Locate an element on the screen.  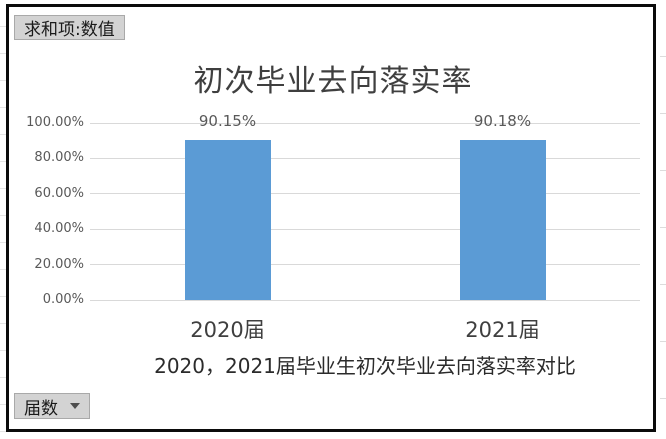
bar-data-label: 90.15% is located at coordinates (227, 121).